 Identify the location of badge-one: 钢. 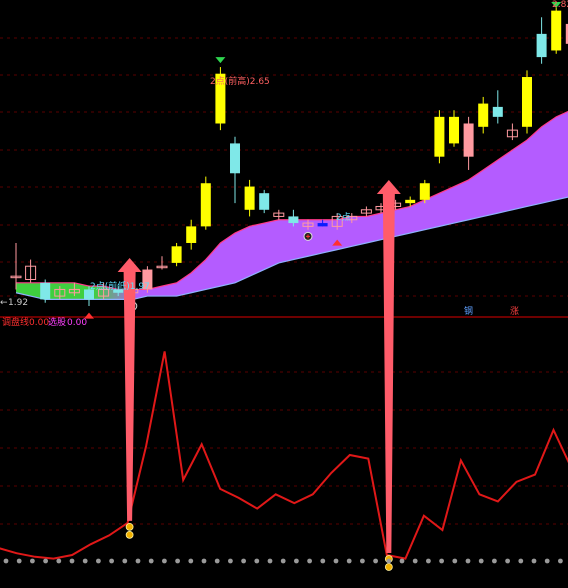
(468, 311).